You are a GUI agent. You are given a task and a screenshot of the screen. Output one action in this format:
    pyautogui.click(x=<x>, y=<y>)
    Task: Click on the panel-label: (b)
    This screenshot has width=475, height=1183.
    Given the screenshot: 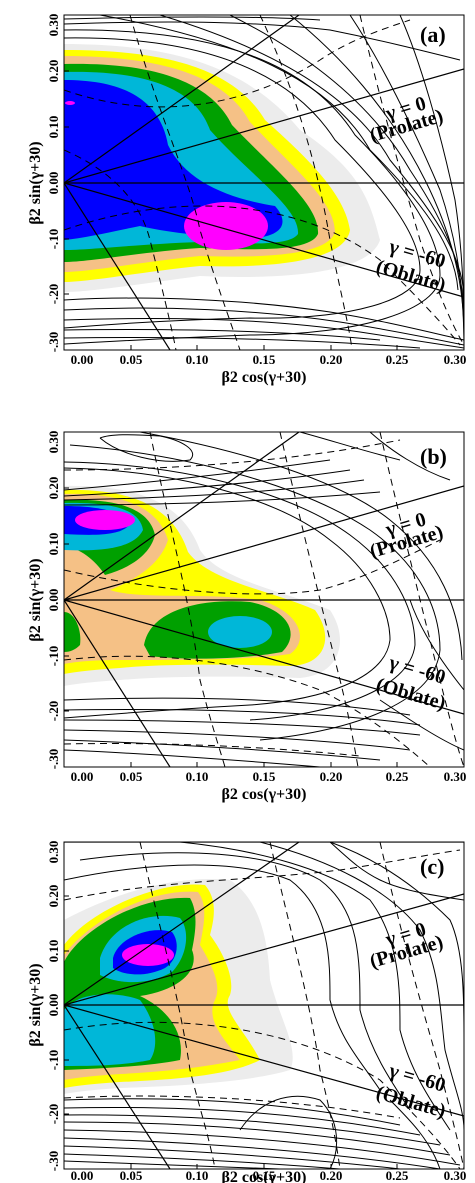 What is the action you would take?
    pyautogui.click(x=433, y=456)
    